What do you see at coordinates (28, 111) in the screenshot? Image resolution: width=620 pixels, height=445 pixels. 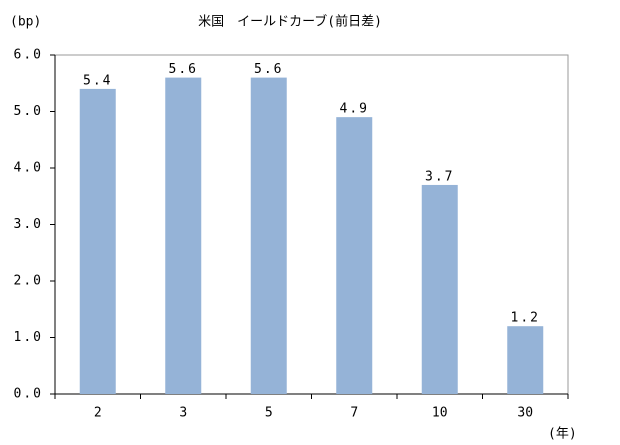 I see `y-tick-label: 5.0` at bounding box center [28, 111].